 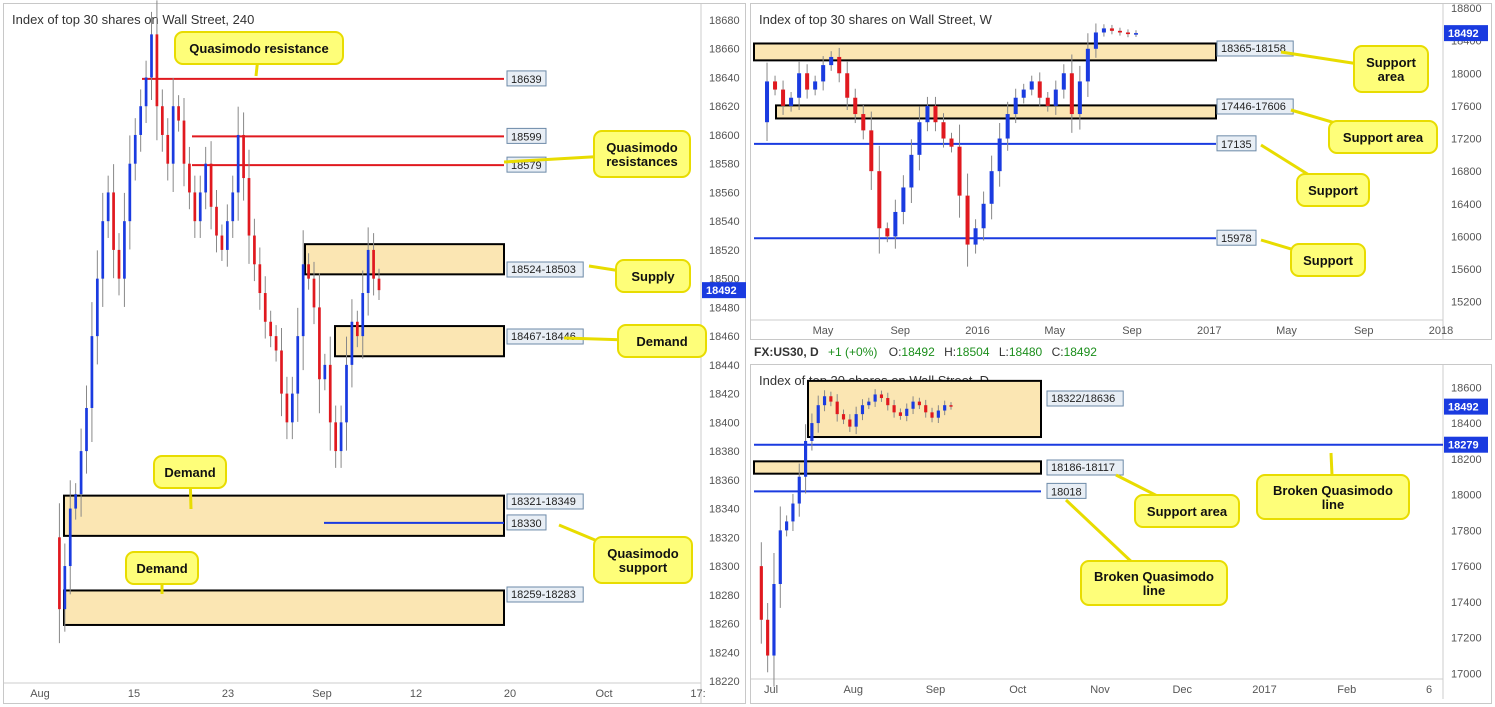 I want to click on y-tick-label: 18200, so click(x=1466, y=460).